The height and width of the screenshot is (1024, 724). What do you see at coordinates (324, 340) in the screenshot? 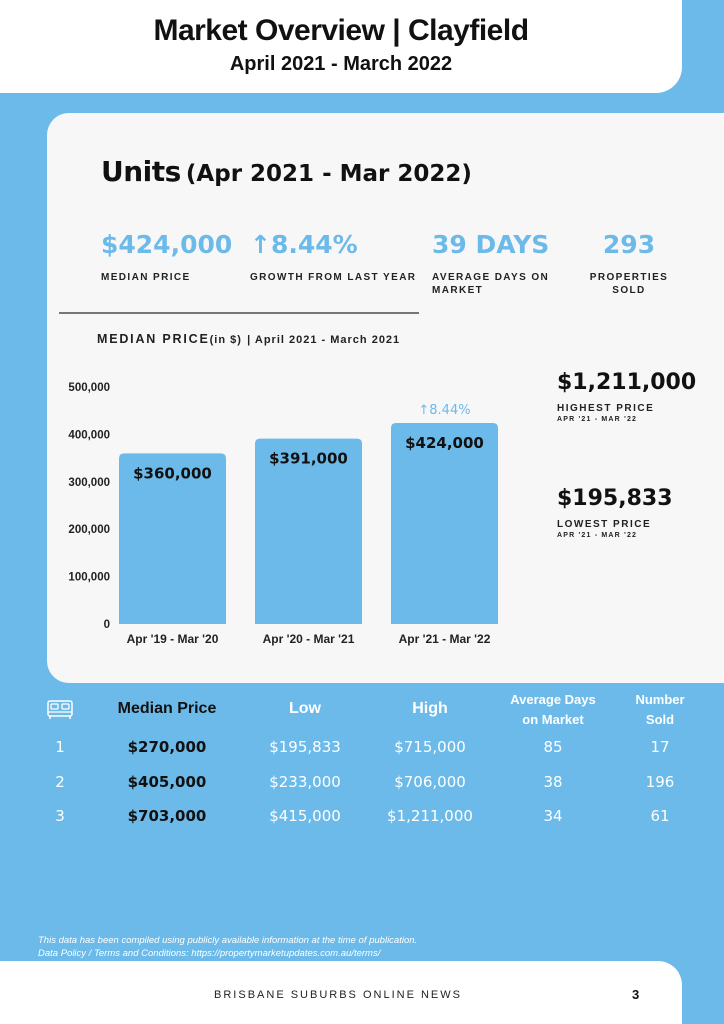
I see `chart-heading-period: | April 2021 - March 2021` at bounding box center [324, 340].